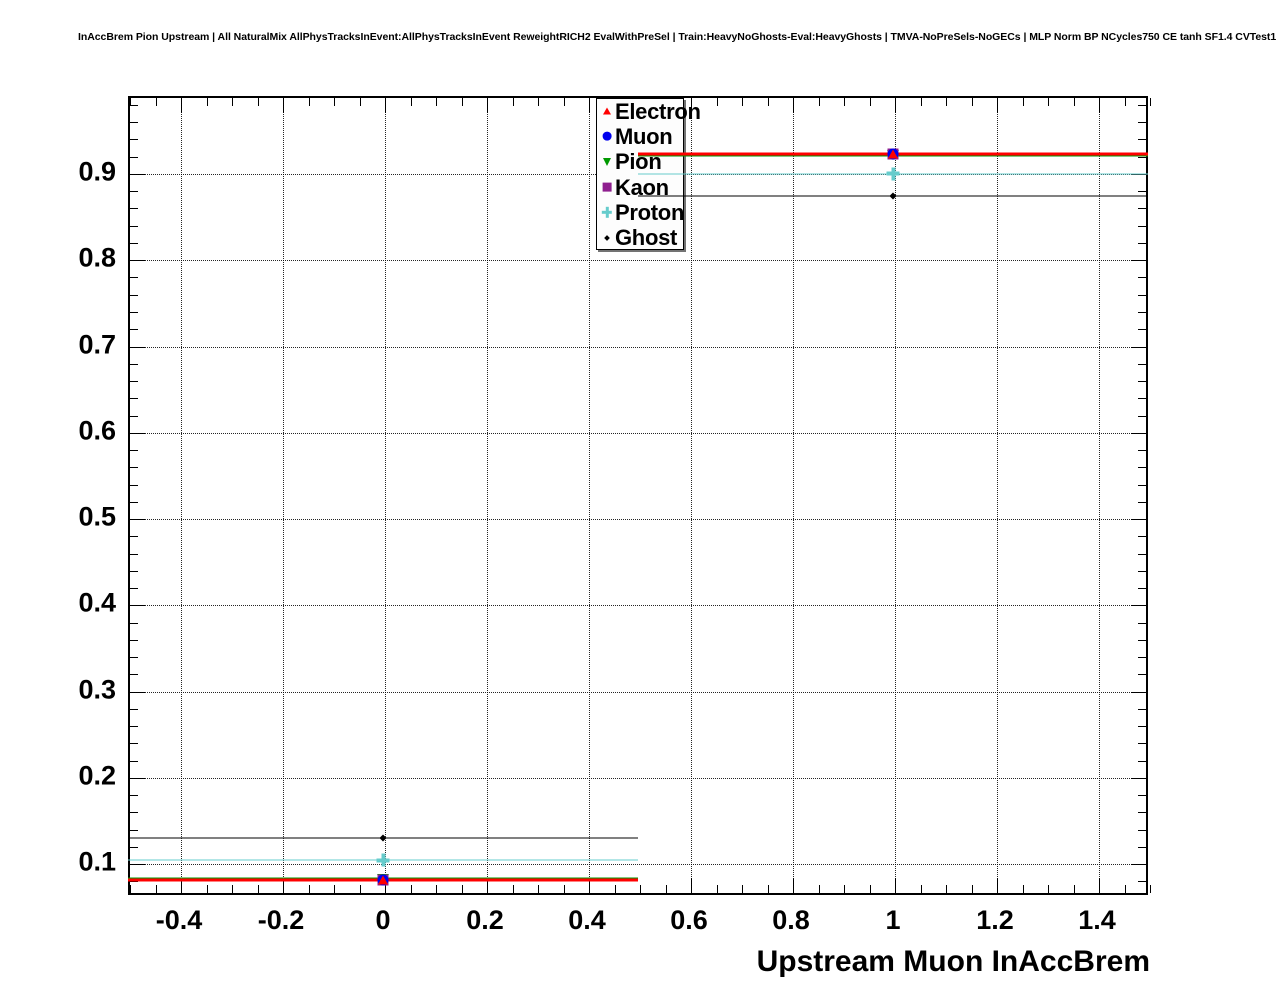 The height and width of the screenshot is (996, 1276). What do you see at coordinates (640, 136) in the screenshot?
I see `legend-item-muon: Muon` at bounding box center [640, 136].